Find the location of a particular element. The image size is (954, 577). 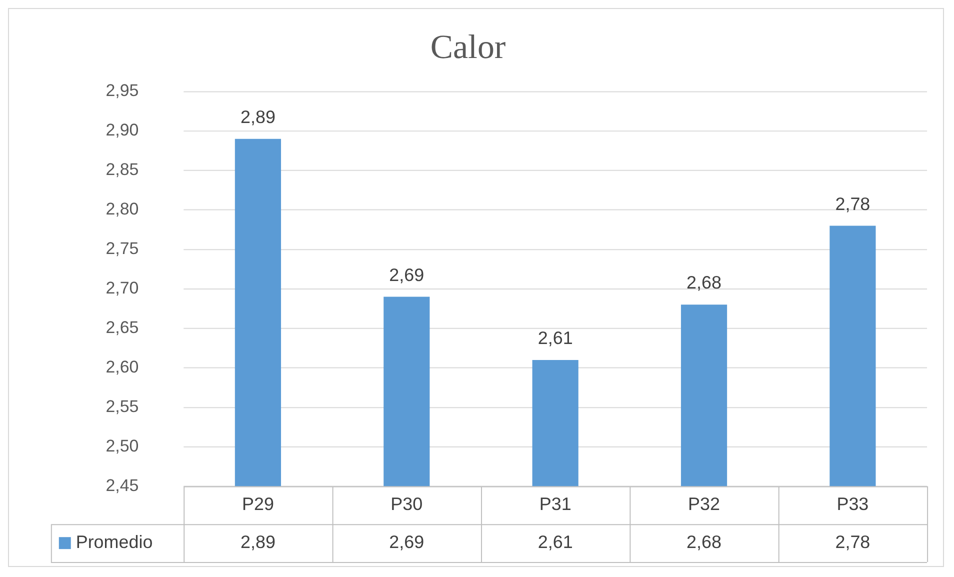

text: 2,68 is located at coordinates (704, 282).